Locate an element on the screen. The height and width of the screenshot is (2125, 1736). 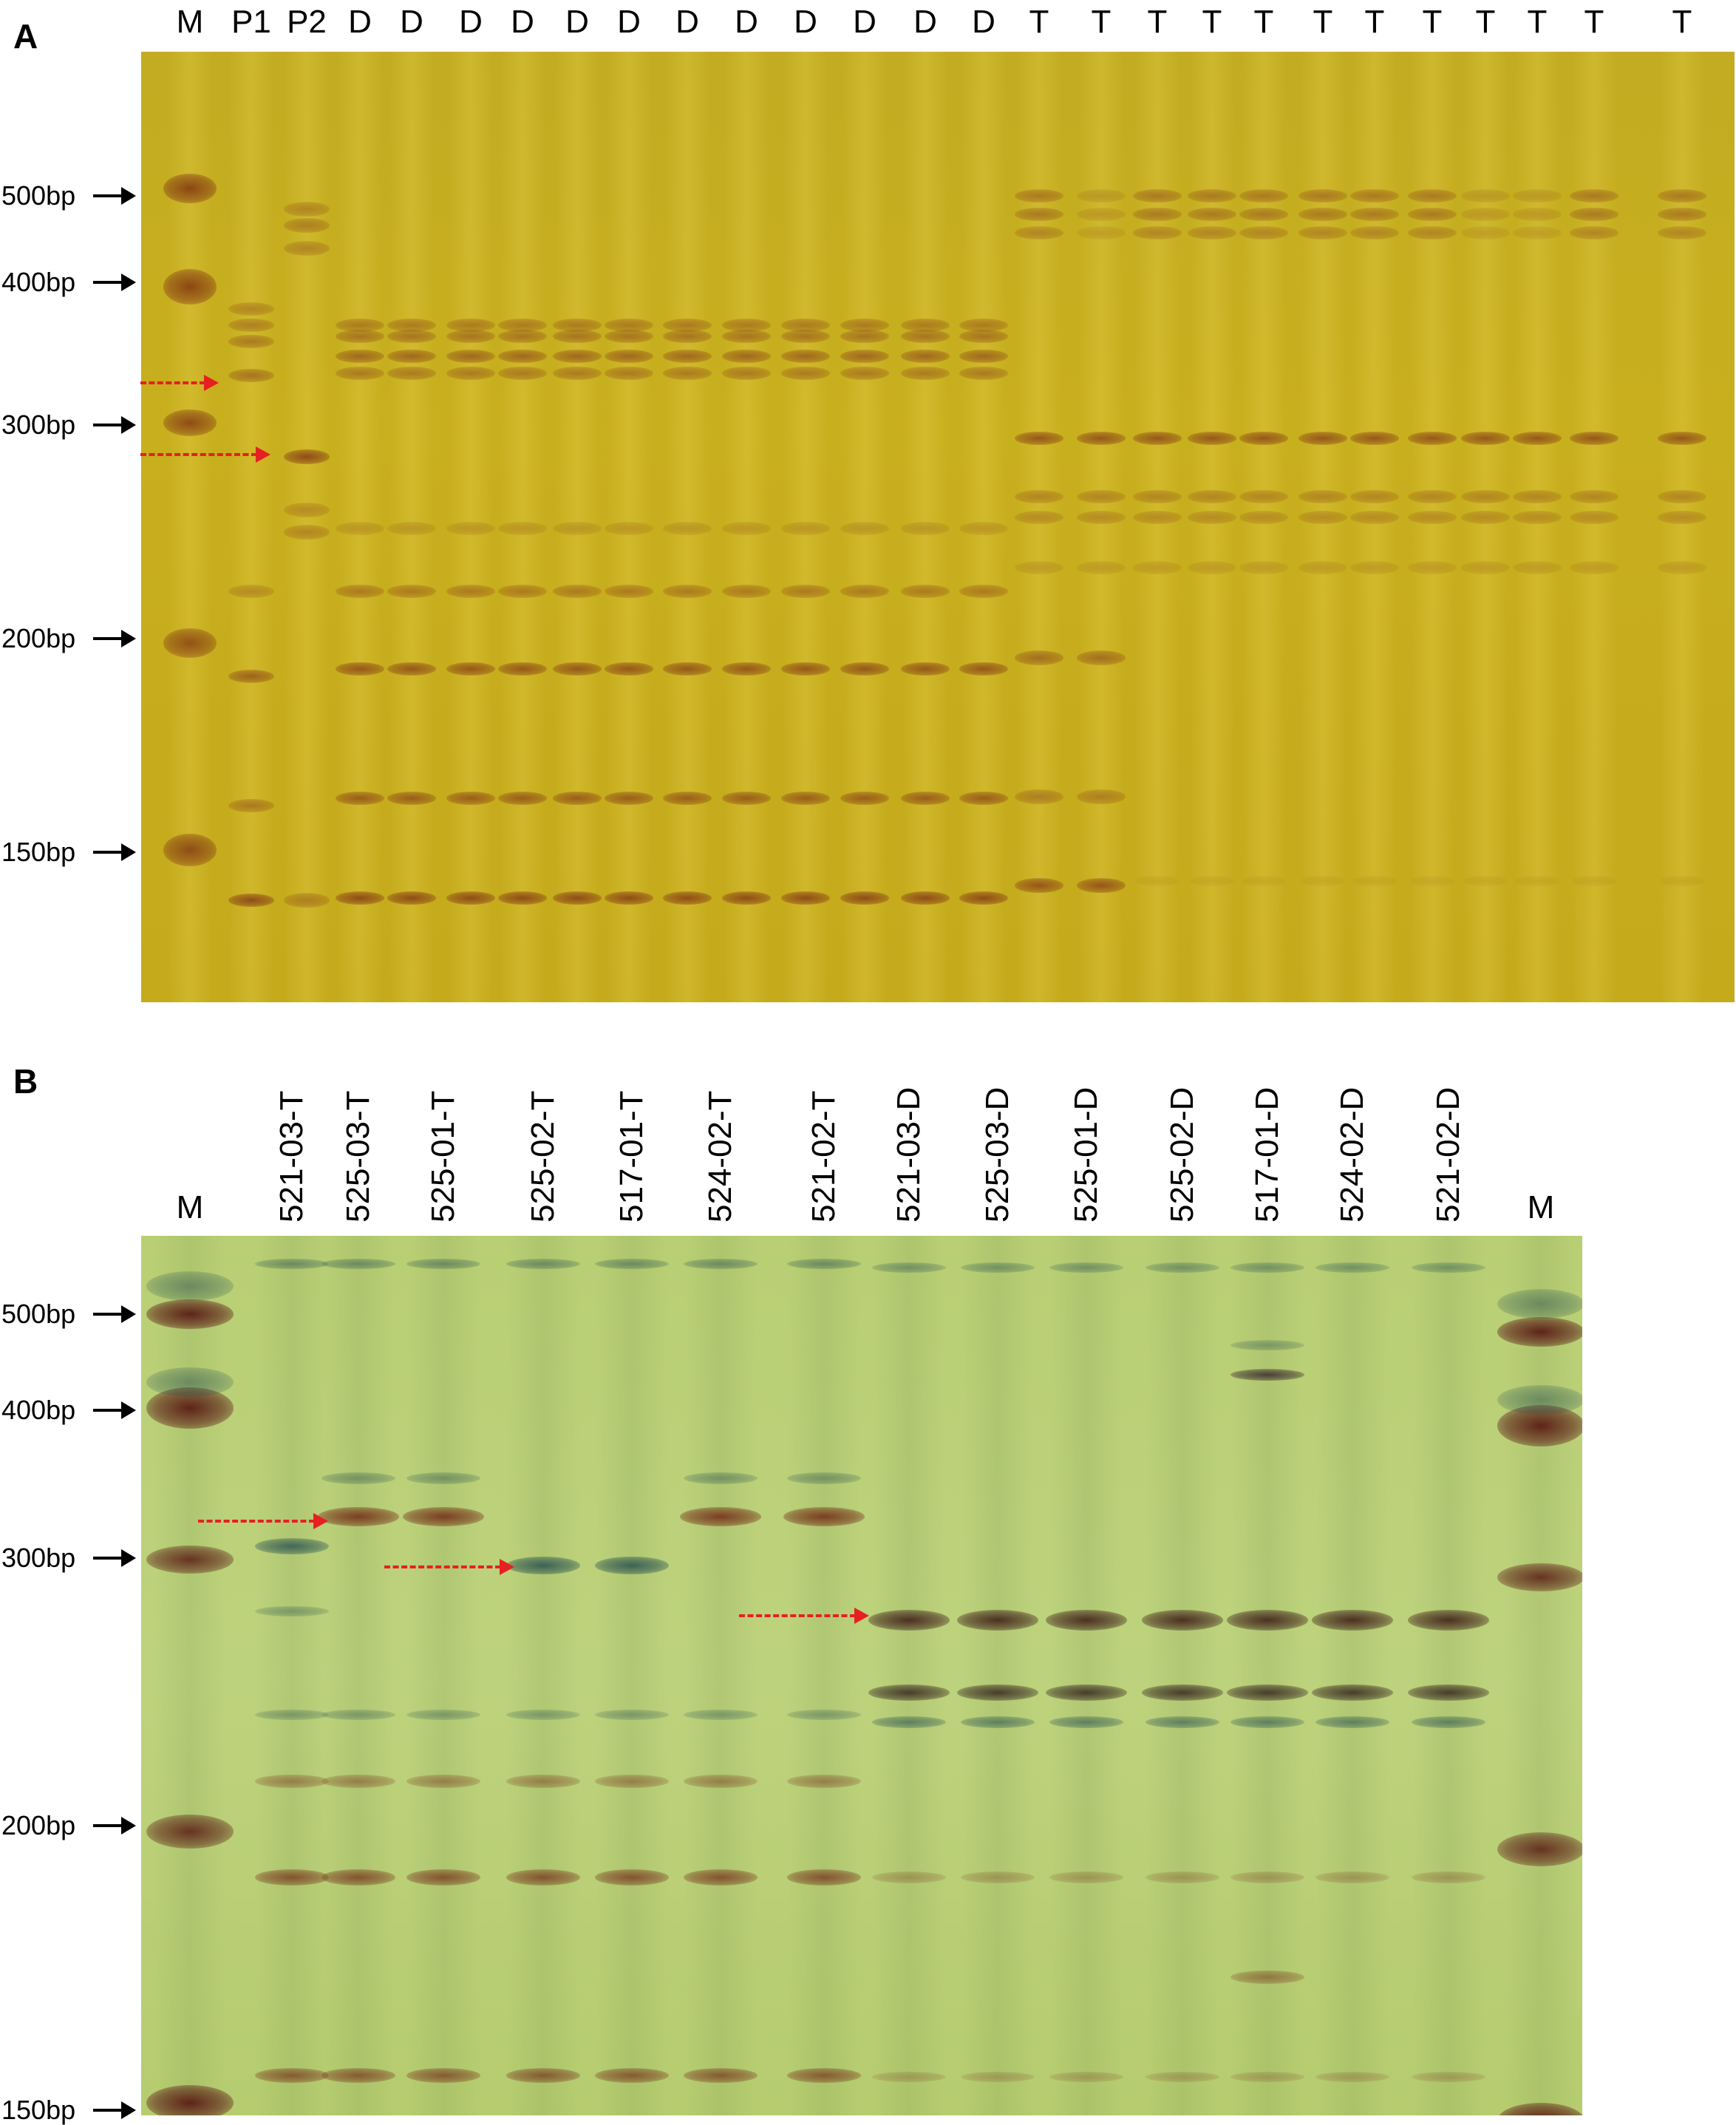
panel-b-lane-label: 525-02-D is located at coordinates (1182, 1155).